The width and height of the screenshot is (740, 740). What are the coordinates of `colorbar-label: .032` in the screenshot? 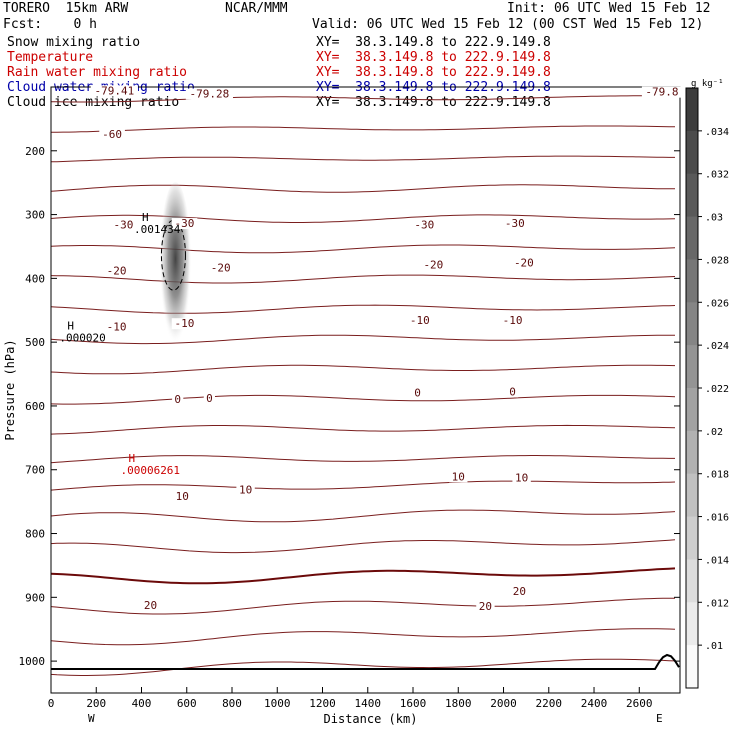 It's located at (717, 175).